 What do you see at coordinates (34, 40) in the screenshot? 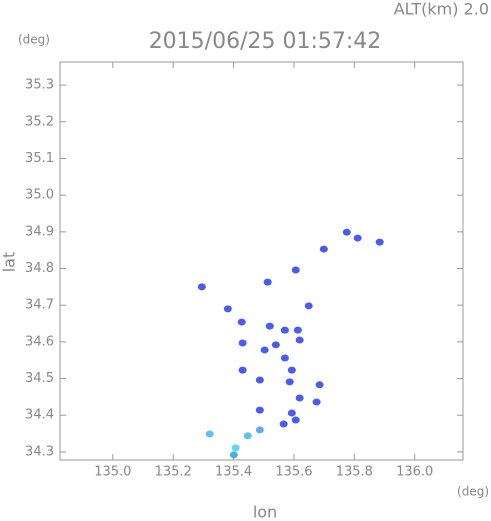
I see `y-unit: (deg)` at bounding box center [34, 40].